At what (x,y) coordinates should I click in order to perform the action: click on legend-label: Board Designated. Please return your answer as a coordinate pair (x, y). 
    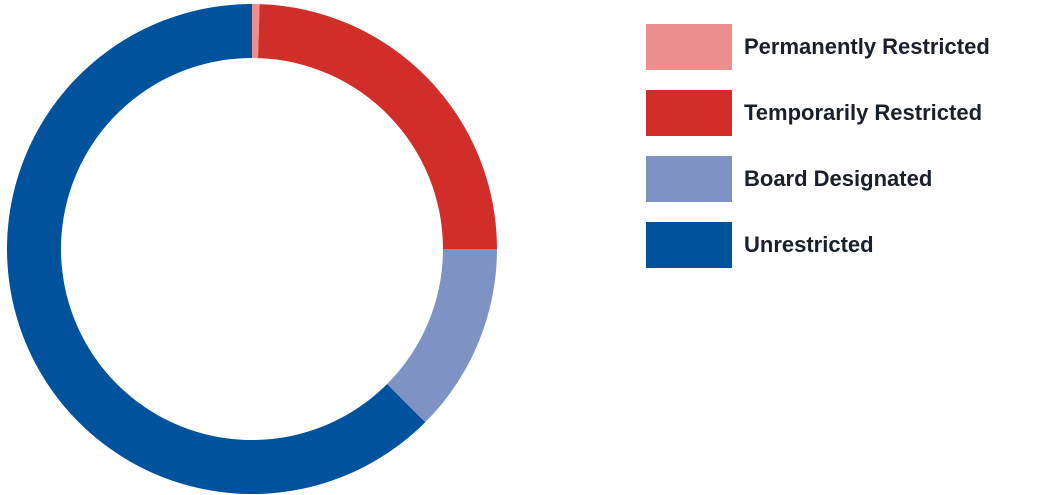
    Looking at the image, I should click on (838, 178).